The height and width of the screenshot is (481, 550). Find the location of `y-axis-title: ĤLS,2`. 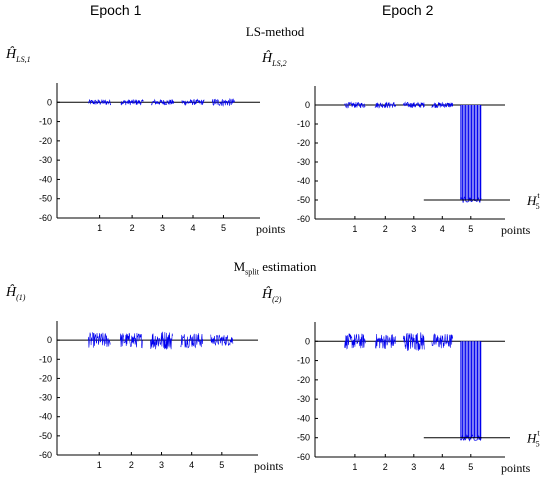

y-axis-title: ĤLS,2 is located at coordinates (274, 58).